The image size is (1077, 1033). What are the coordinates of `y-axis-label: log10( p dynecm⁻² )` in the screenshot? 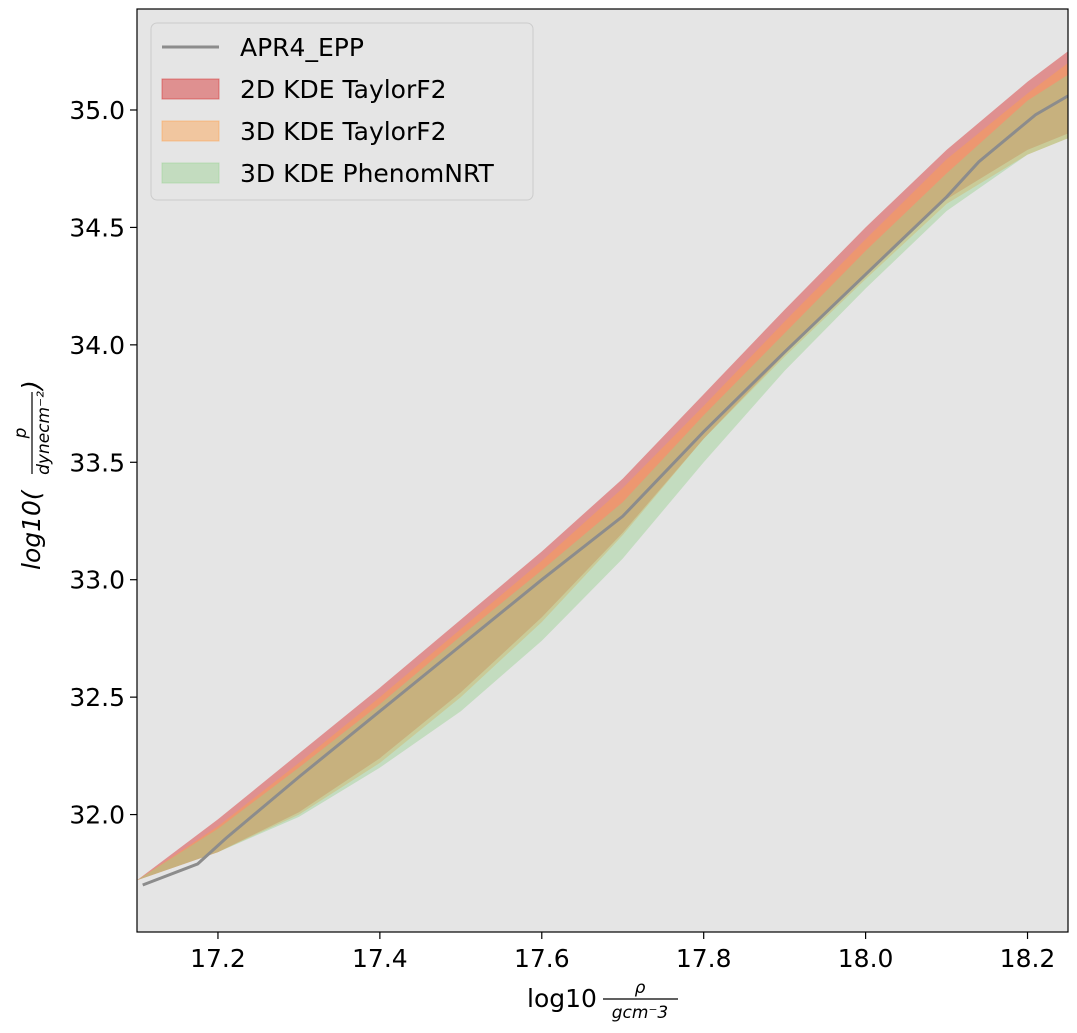 It's located at (32, 475).